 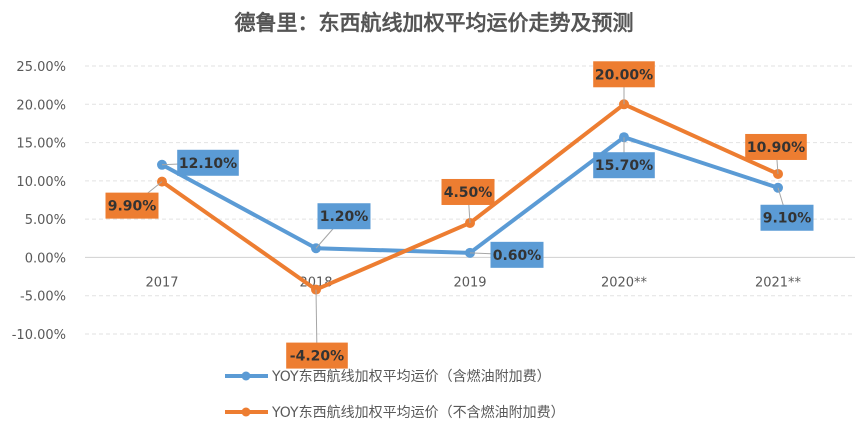 What do you see at coordinates (39, 335) in the screenshot?
I see `y-tick-label: -10.00%` at bounding box center [39, 335].